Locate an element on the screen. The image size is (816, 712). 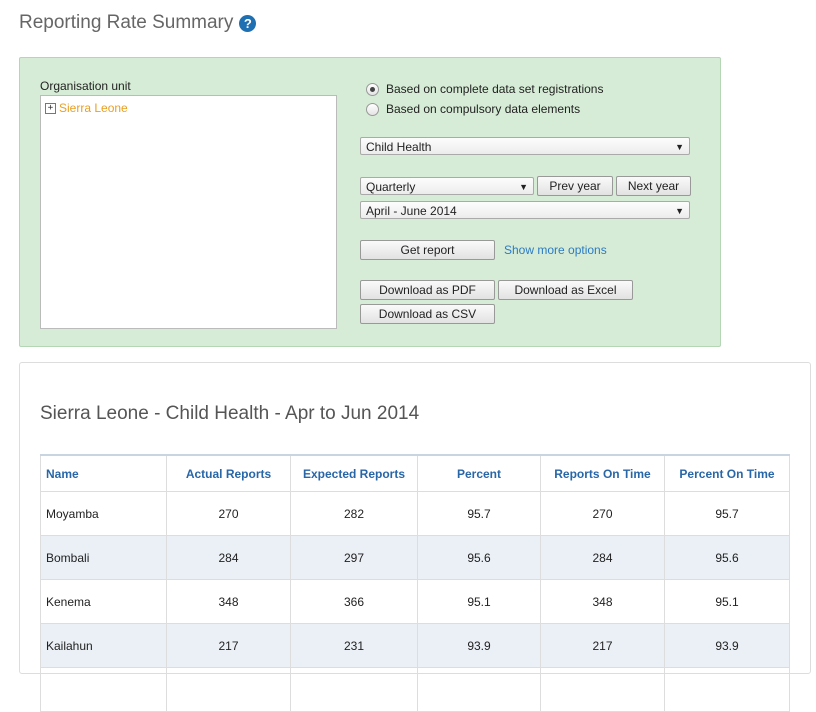
cell-percent-on-time: 93.9 is located at coordinates (727, 645).